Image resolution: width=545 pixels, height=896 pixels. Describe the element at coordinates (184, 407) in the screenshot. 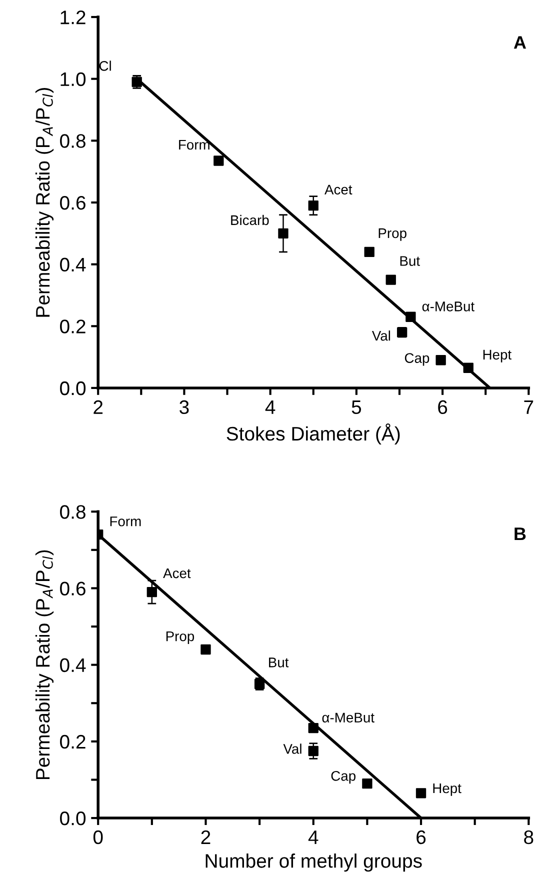

I see `x-tick-label: 3` at that location.